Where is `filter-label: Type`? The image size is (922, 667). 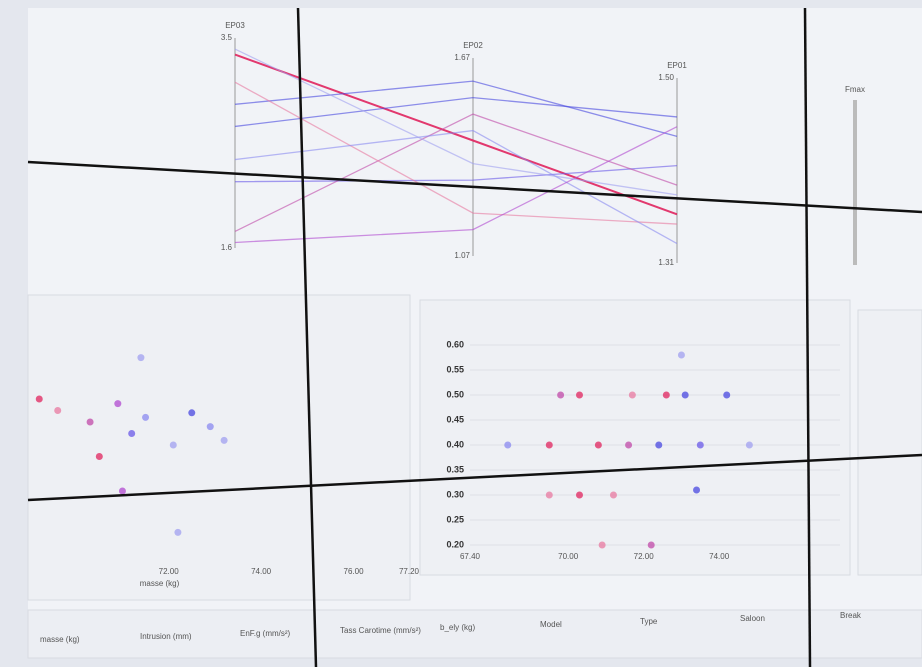
filter-label: Type is located at coordinates (649, 621).